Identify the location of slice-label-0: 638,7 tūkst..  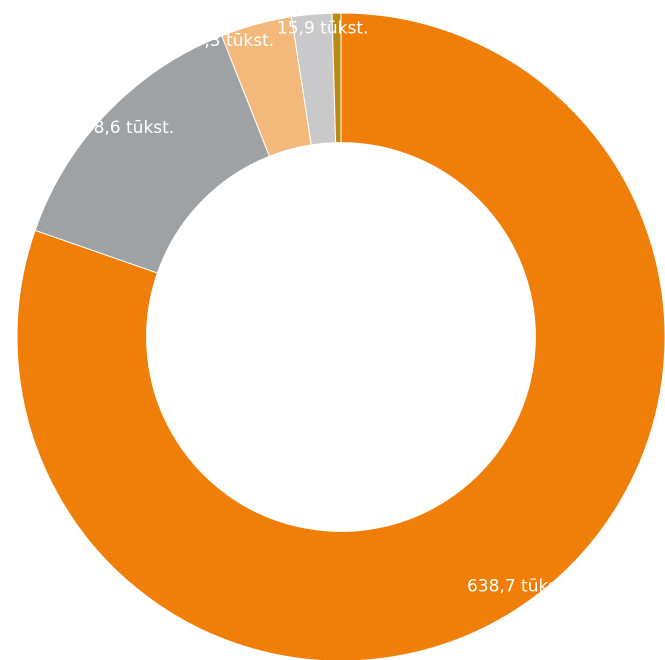
(518, 586).